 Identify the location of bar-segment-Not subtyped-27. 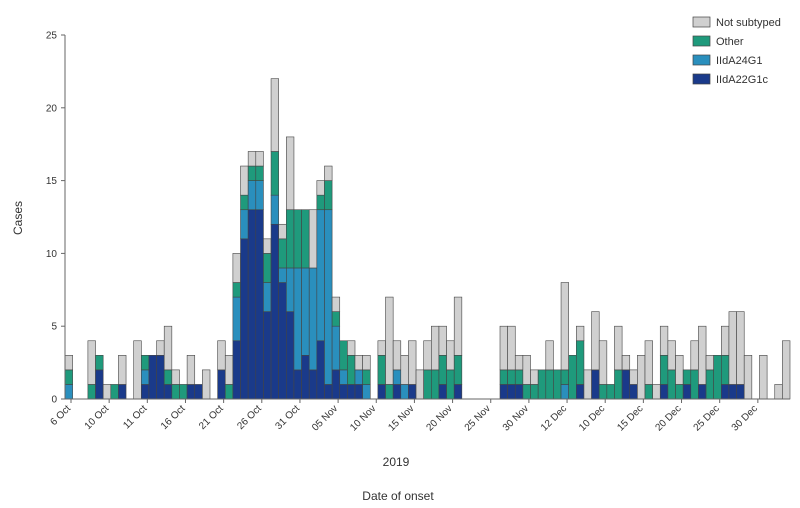
(274, 115).